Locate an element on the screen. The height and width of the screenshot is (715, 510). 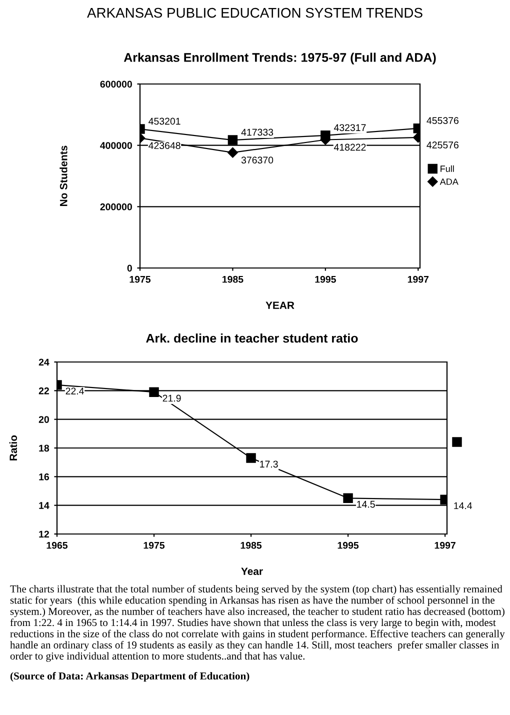
x-tick-label: 1965 is located at coordinates (57, 545).